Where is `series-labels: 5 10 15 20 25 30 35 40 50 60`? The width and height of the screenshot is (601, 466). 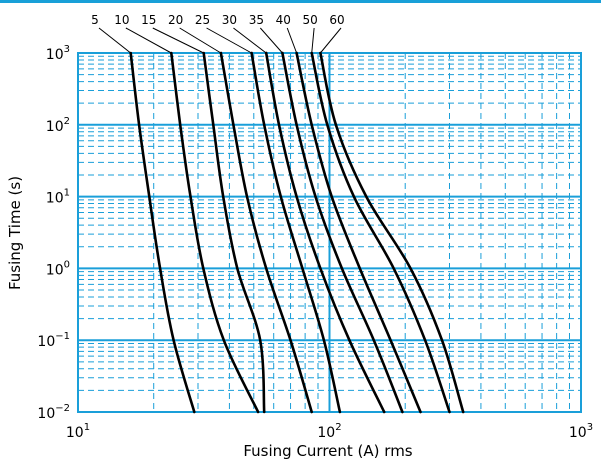 series-labels: 5 10 15 20 25 30 35 40 50 60 is located at coordinates (218, 33).